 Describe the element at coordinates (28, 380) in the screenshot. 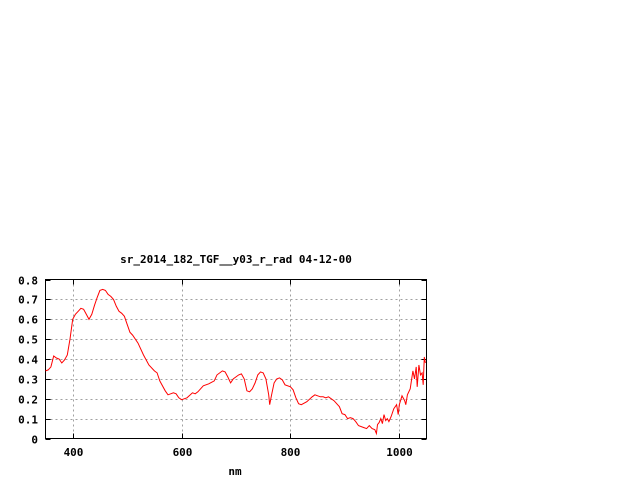

I see `y-tick-label: 0.3` at that location.